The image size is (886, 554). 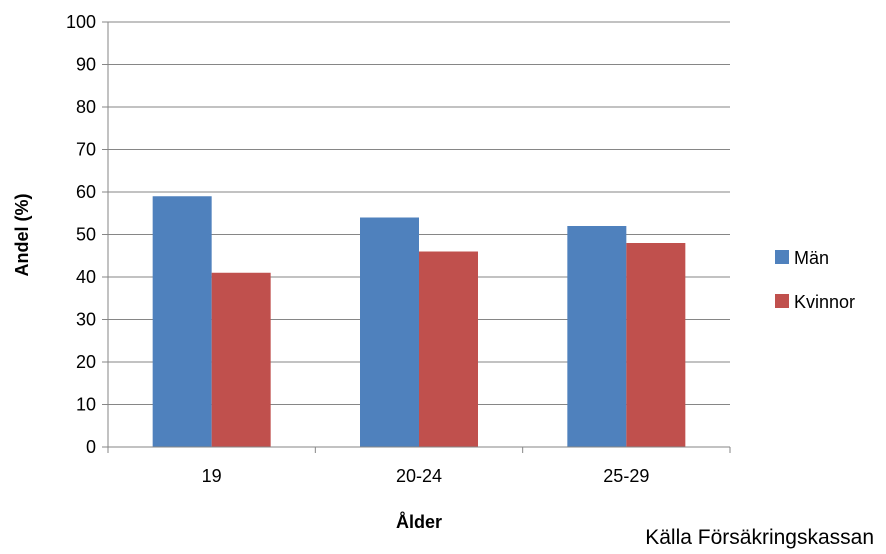 What do you see at coordinates (626, 476) in the screenshot?
I see `x-tick-label: 25-29` at bounding box center [626, 476].